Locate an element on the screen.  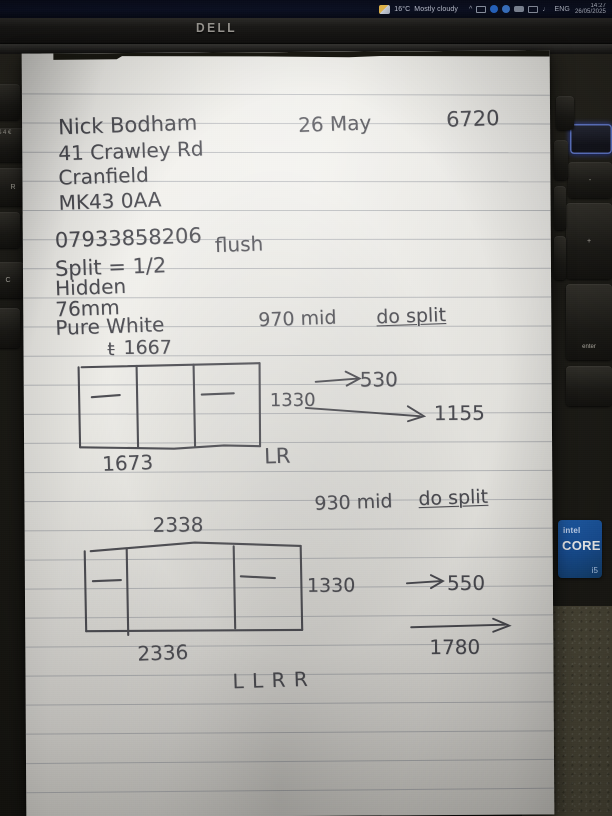
weather-temperature: 16°C is located at coordinates (402, 9).